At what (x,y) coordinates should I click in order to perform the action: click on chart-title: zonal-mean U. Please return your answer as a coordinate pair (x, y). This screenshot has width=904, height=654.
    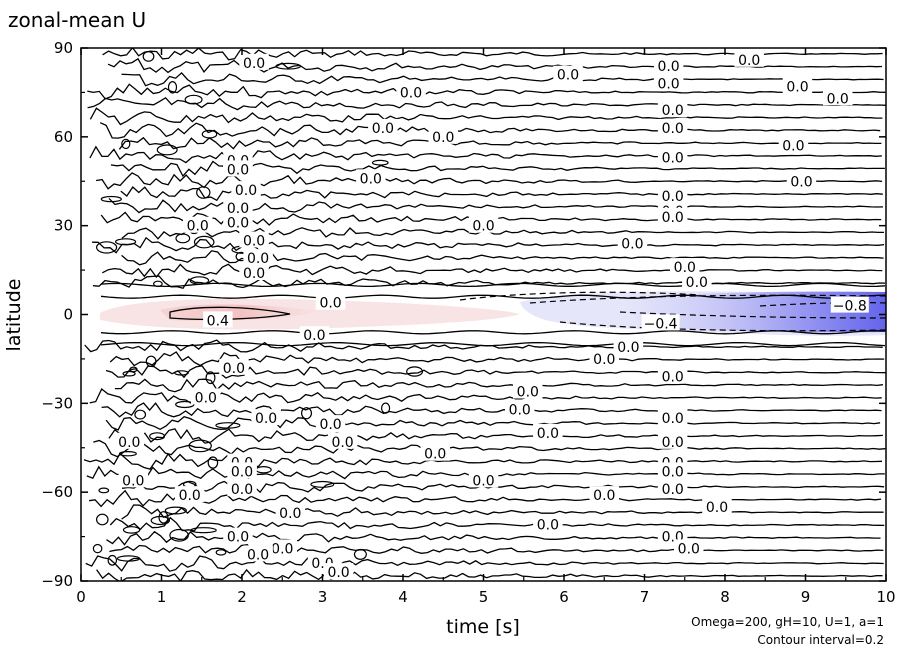
    Looking at the image, I should click on (77, 20).